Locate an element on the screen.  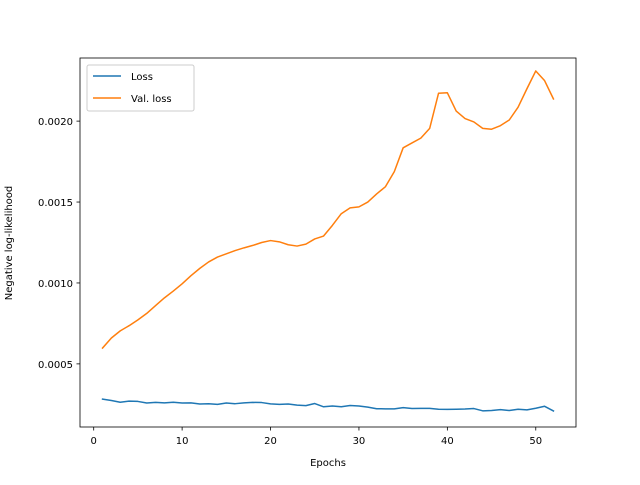
x-tick-label: 10 is located at coordinates (182, 441).